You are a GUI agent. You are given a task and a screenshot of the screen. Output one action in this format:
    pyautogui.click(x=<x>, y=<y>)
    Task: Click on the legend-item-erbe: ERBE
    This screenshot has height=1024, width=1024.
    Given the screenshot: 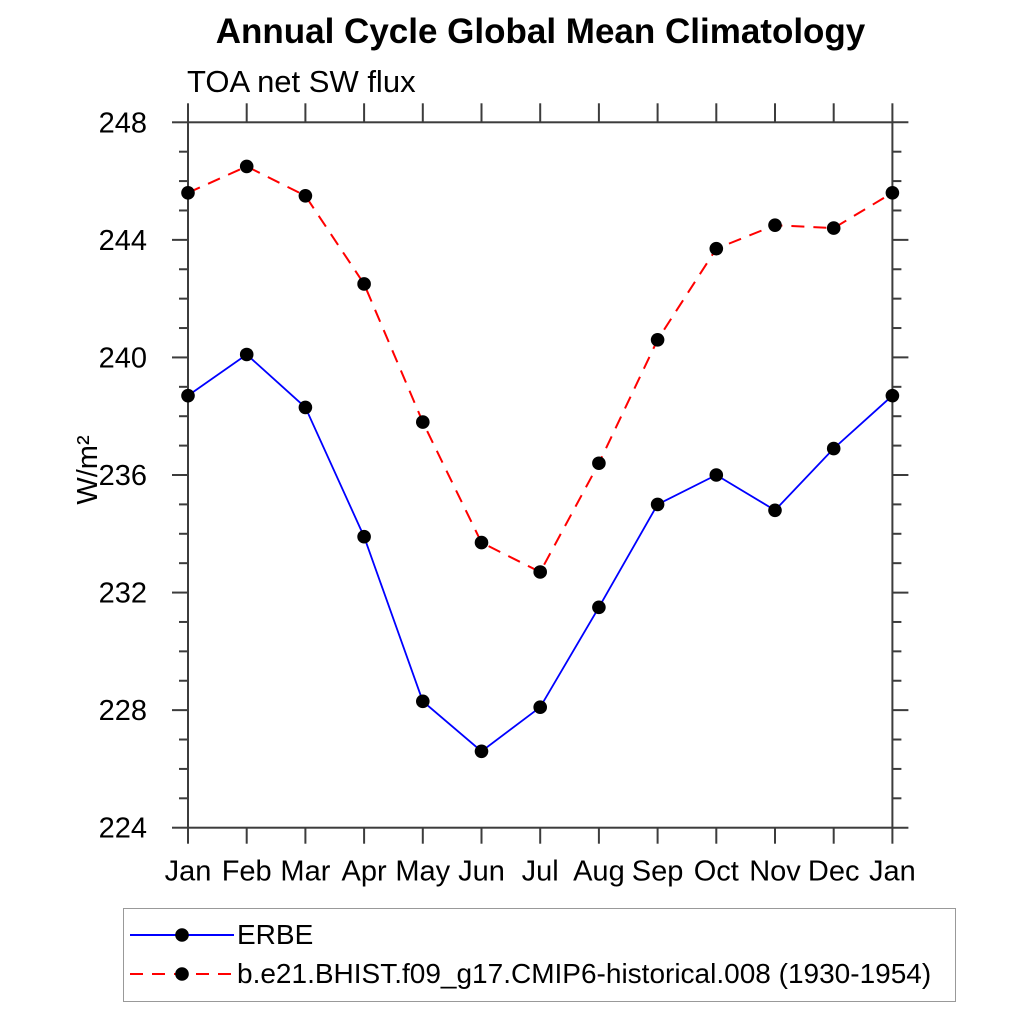 What is the action you would take?
    pyautogui.click(x=222, y=934)
    